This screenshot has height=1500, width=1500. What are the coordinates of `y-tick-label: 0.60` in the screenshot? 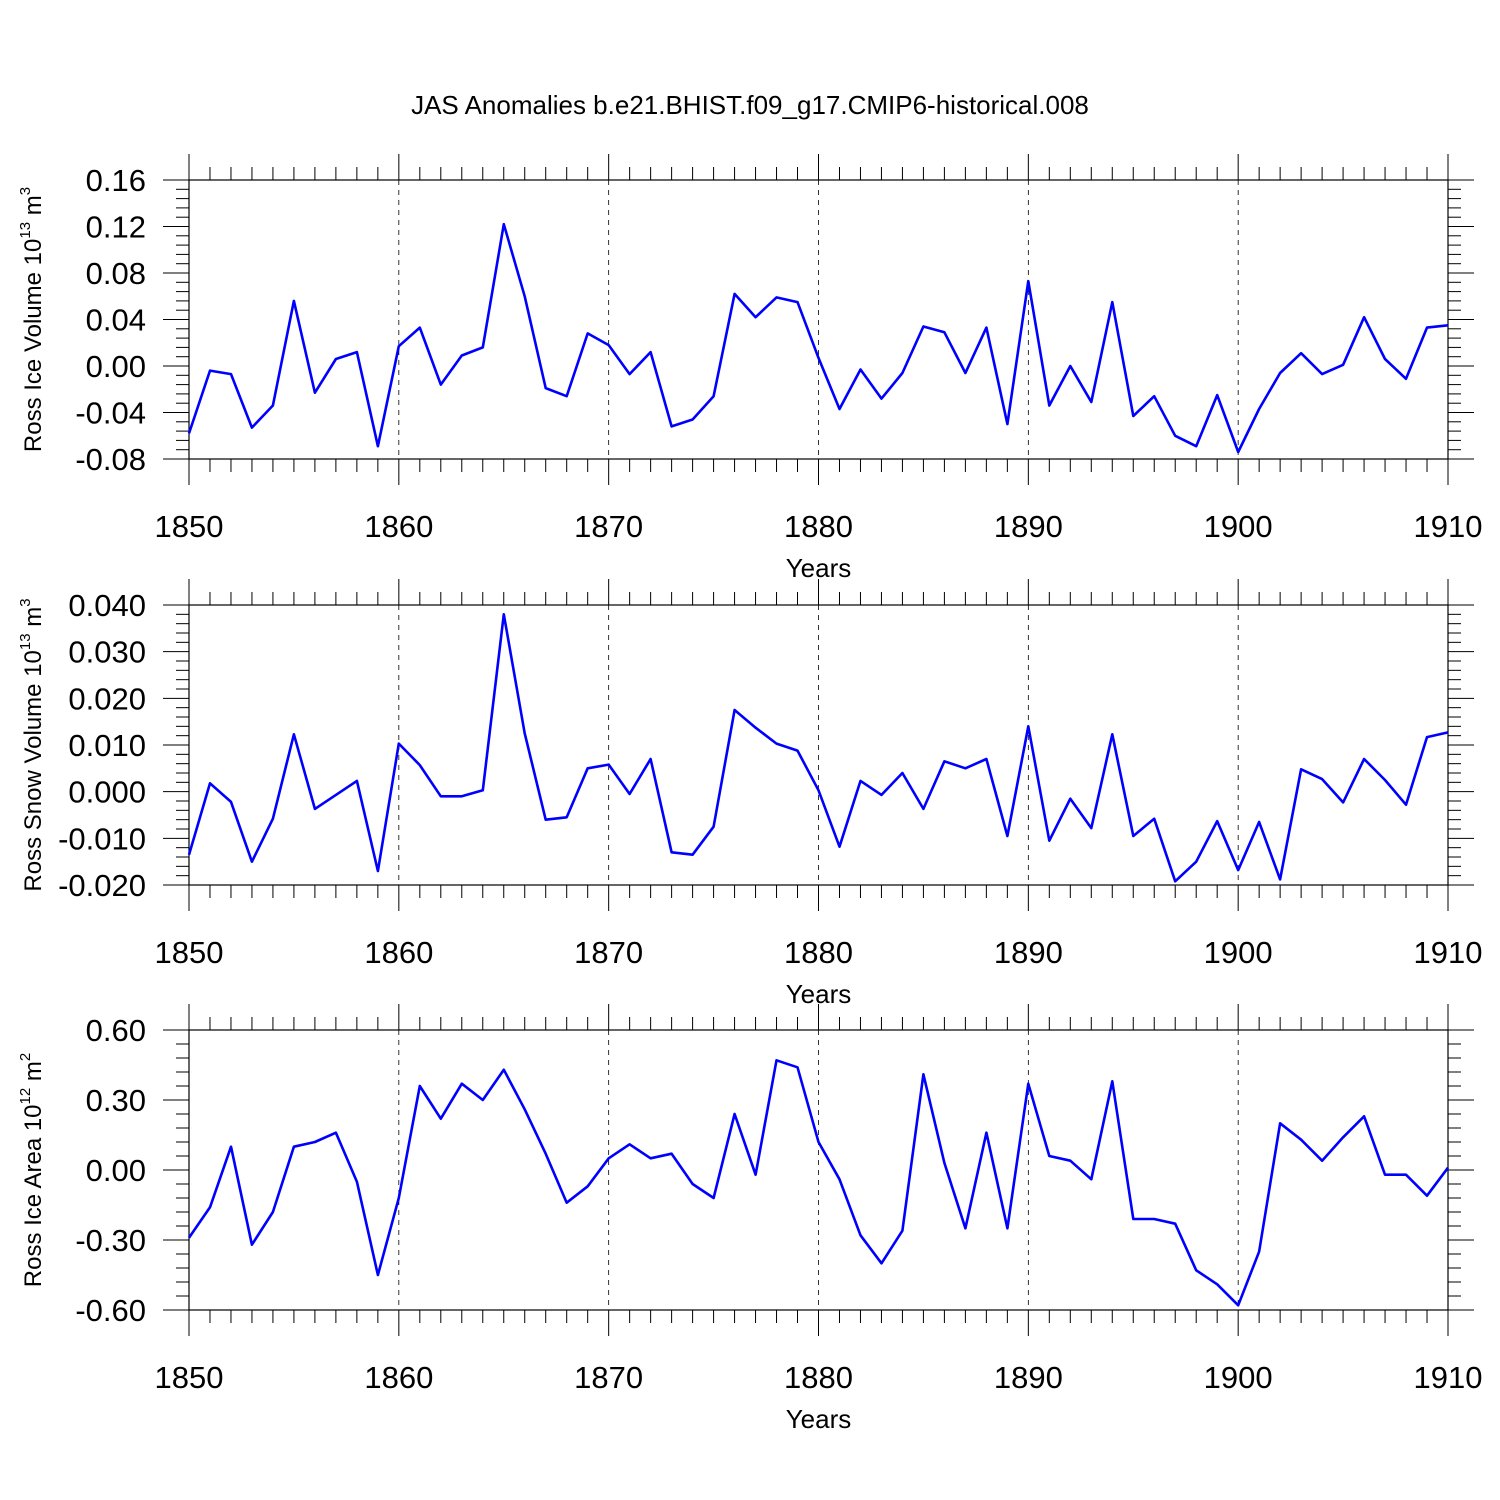 It's located at (116, 1030).